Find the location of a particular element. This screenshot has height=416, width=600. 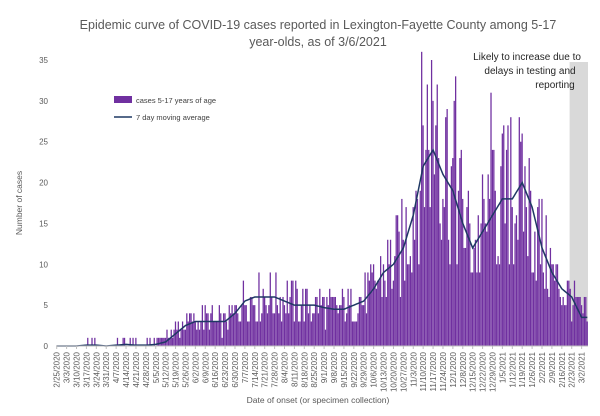

x-tick-label-35: 10/27/2020 is located at coordinates (403, 371).